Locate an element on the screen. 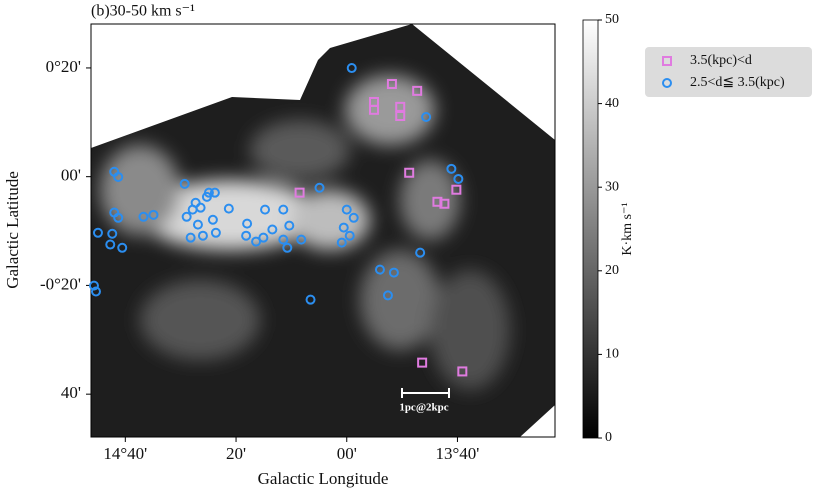 This screenshot has height=494, width=817. colorbar-tick-label: 20 is located at coordinates (612, 270).